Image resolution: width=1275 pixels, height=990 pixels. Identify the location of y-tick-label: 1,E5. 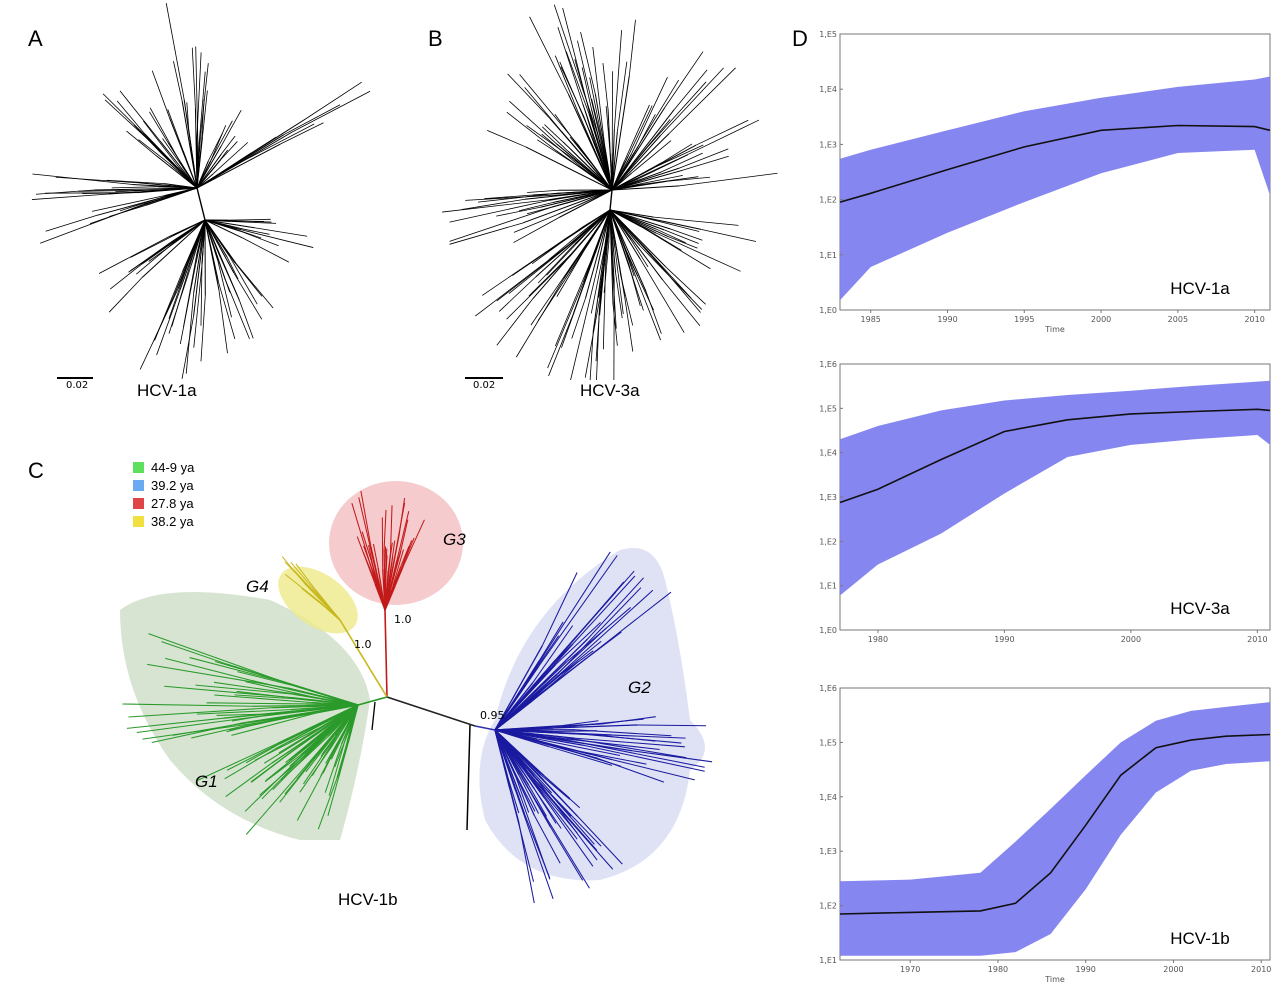
(828, 742).